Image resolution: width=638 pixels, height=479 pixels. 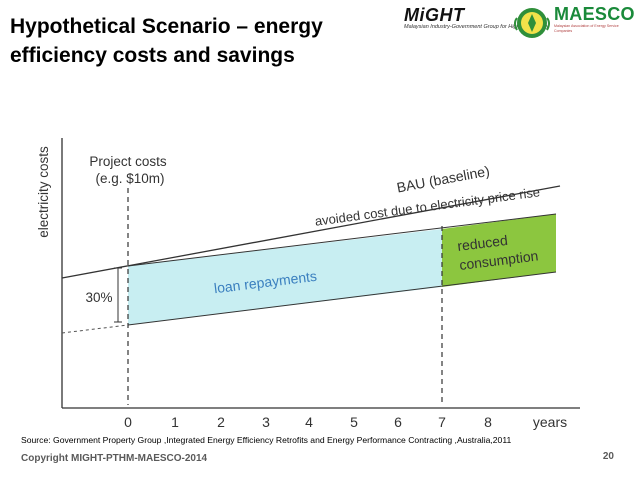 What do you see at coordinates (43, 192) in the screenshot?
I see `y-axis-label: electricity costs` at bounding box center [43, 192].